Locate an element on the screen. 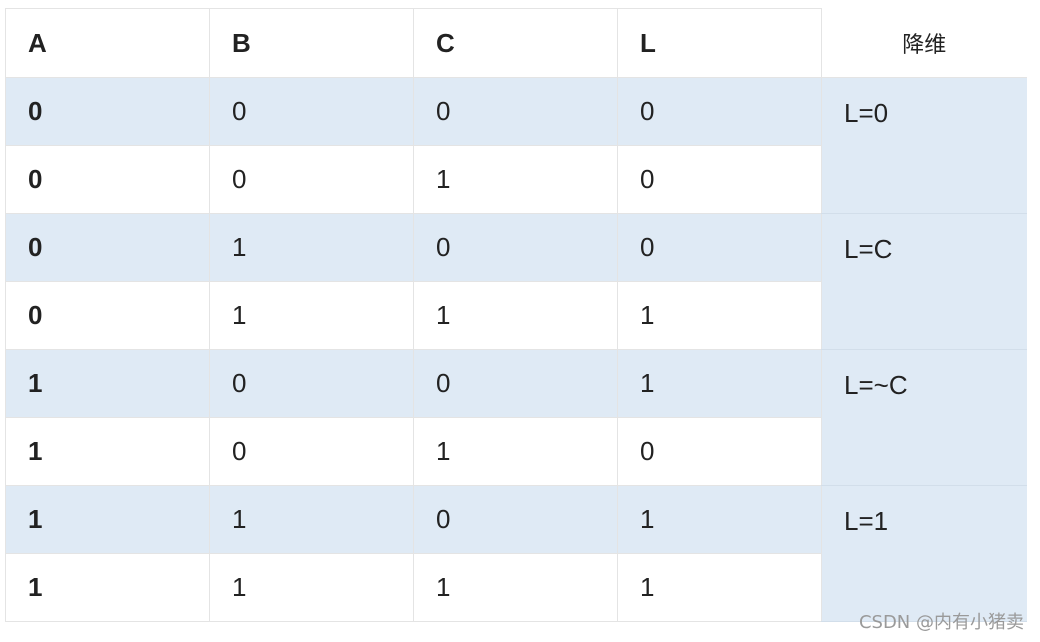 This screenshot has width=1040, height=642. table-row: 1 0 1 0 is located at coordinates (516, 451).